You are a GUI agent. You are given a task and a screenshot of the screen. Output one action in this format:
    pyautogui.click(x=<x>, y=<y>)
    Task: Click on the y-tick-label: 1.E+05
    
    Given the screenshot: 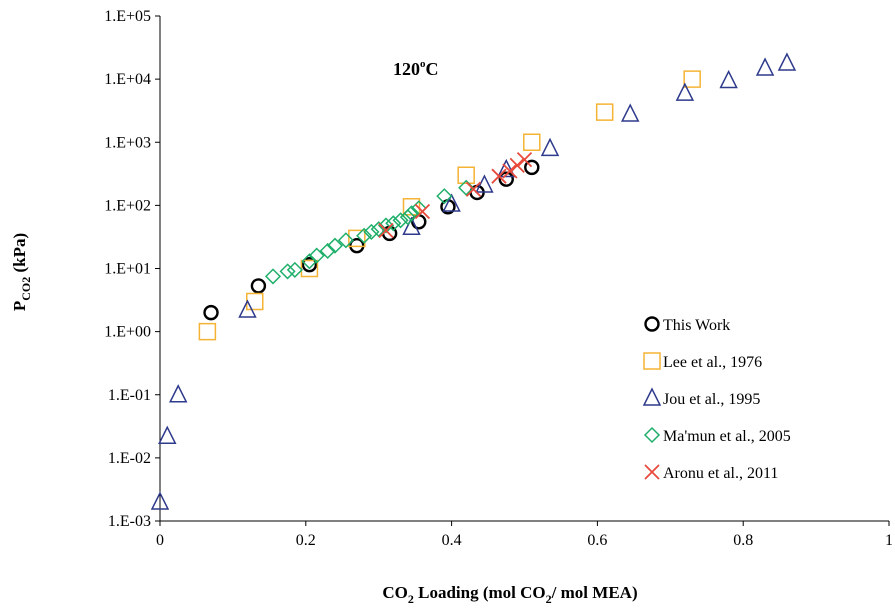 What is the action you would take?
    pyautogui.click(x=127, y=16)
    